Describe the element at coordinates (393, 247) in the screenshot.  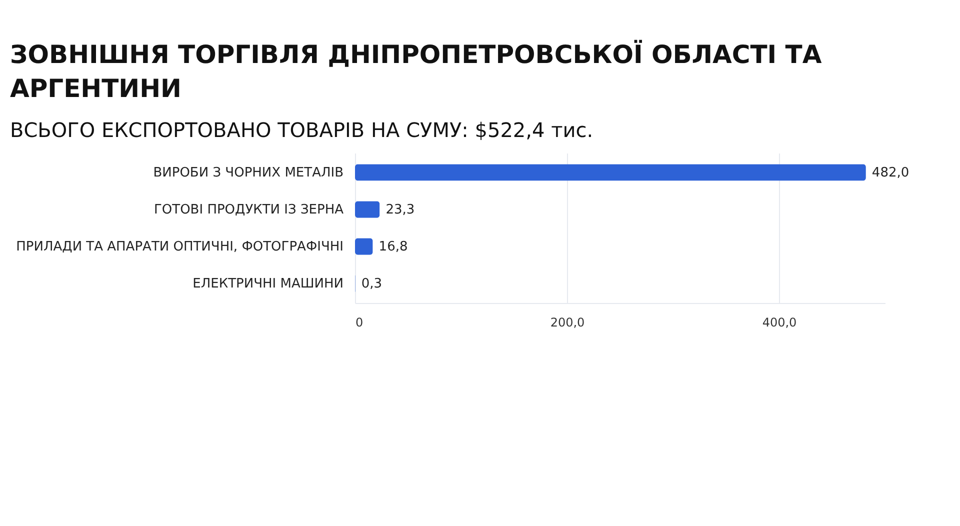
I see `data-label: 16,8` at that location.